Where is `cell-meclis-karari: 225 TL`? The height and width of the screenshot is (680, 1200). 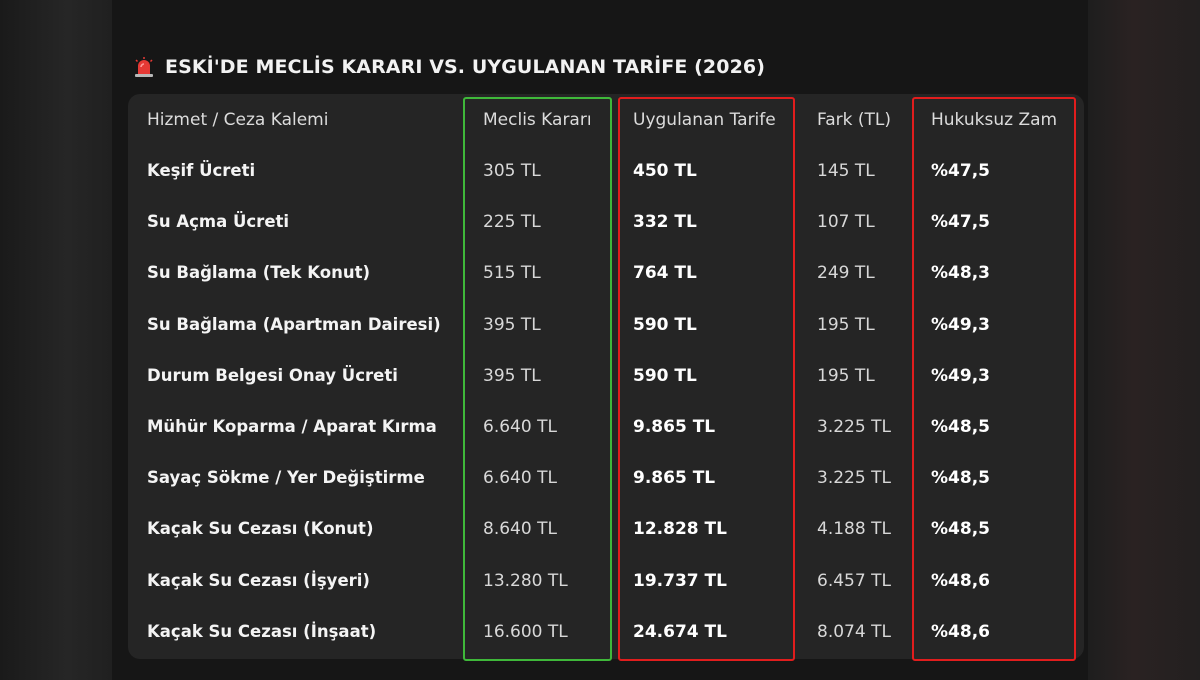
cell-meclis-karari: 225 TL is located at coordinates (512, 222).